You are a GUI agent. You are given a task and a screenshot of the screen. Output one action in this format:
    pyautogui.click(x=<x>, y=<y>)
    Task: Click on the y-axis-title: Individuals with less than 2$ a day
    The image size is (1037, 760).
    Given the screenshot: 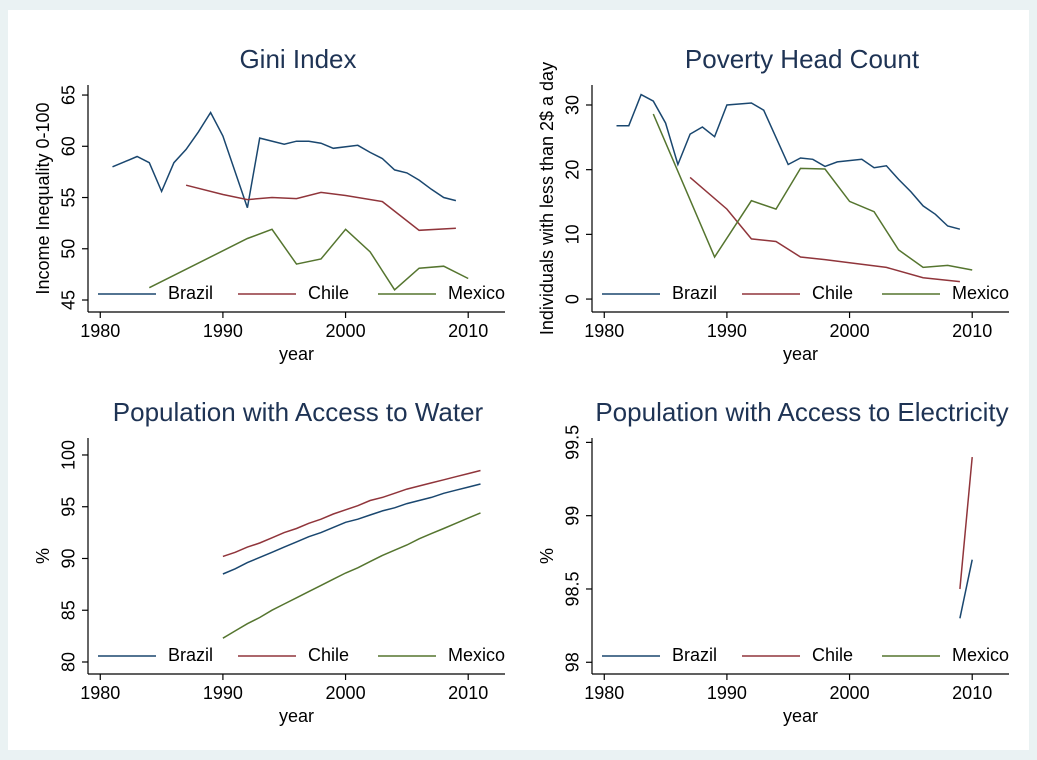 What is the action you would take?
    pyautogui.click(x=547, y=198)
    